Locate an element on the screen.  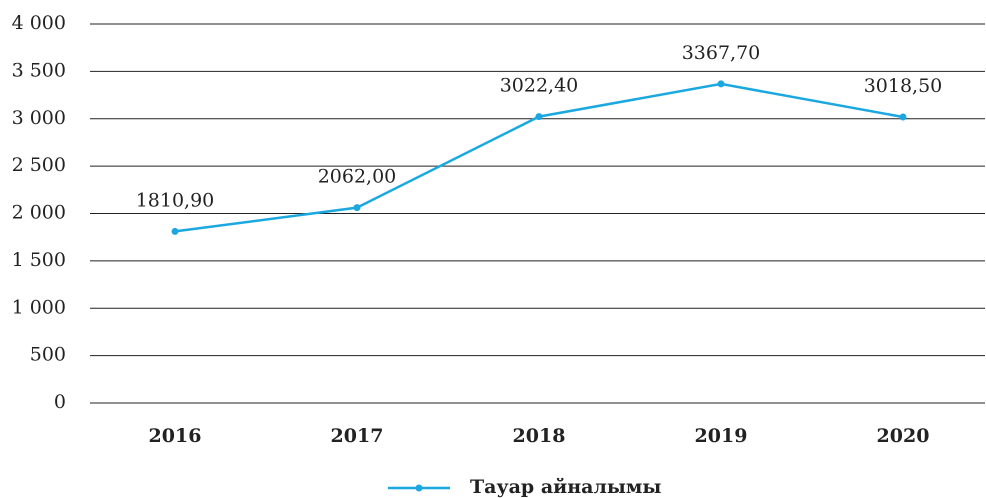
y-tick-label: 1 500 is located at coordinates (39, 260).